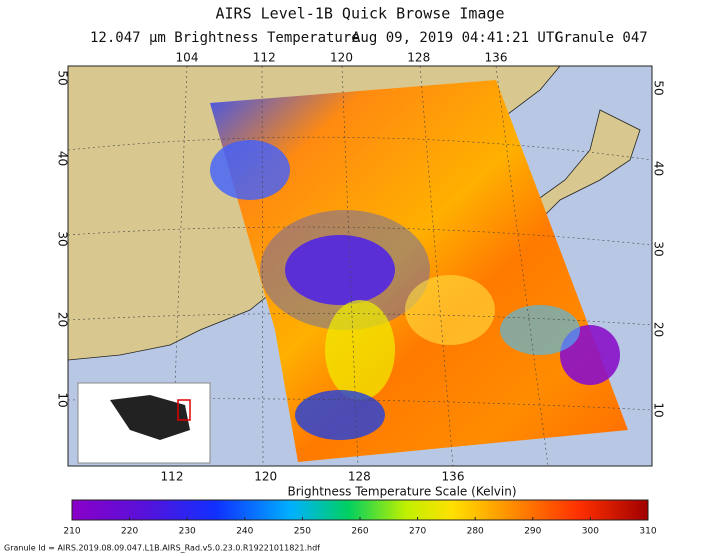 This screenshot has height=556, width=720. I want to click on colorbar-tick-label: 290, so click(532, 532).